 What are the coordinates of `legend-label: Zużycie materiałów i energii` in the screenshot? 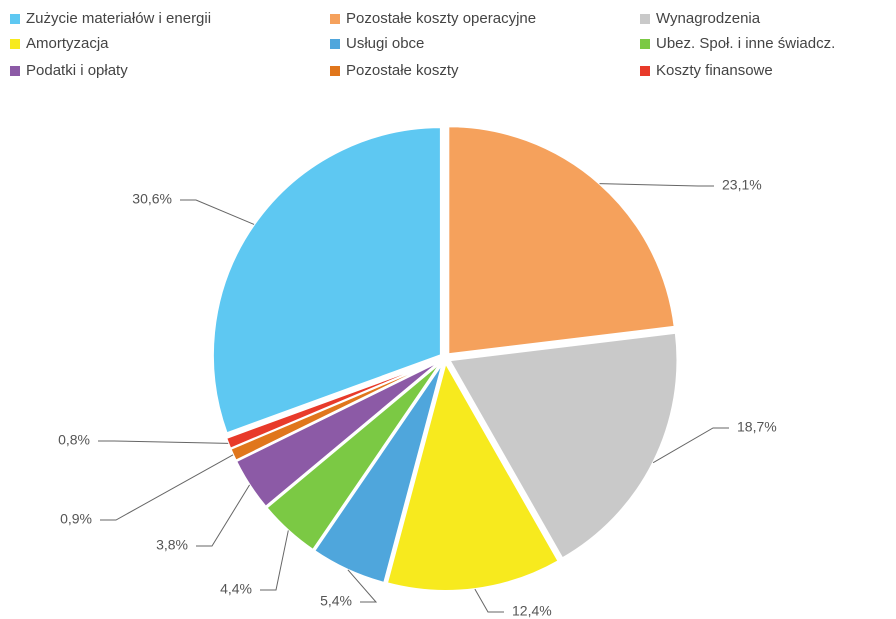 It's located at (118, 18).